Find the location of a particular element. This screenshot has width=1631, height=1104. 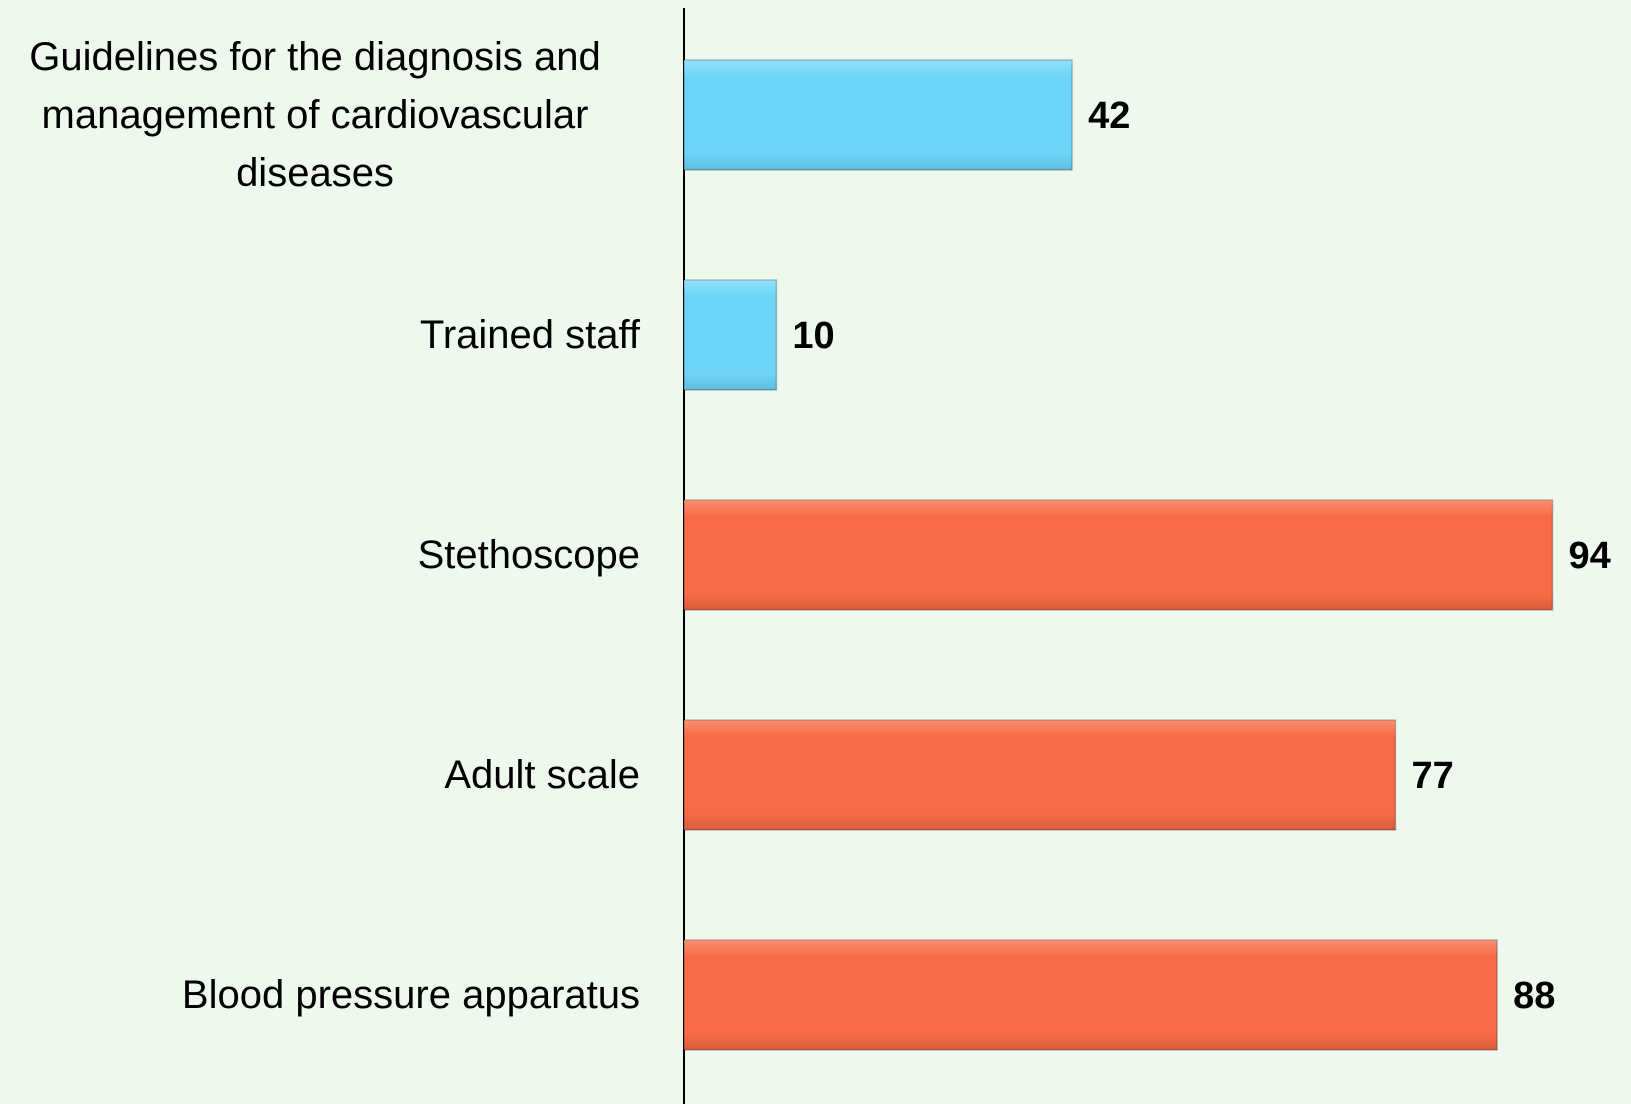

value-label: 94 is located at coordinates (1590, 556).